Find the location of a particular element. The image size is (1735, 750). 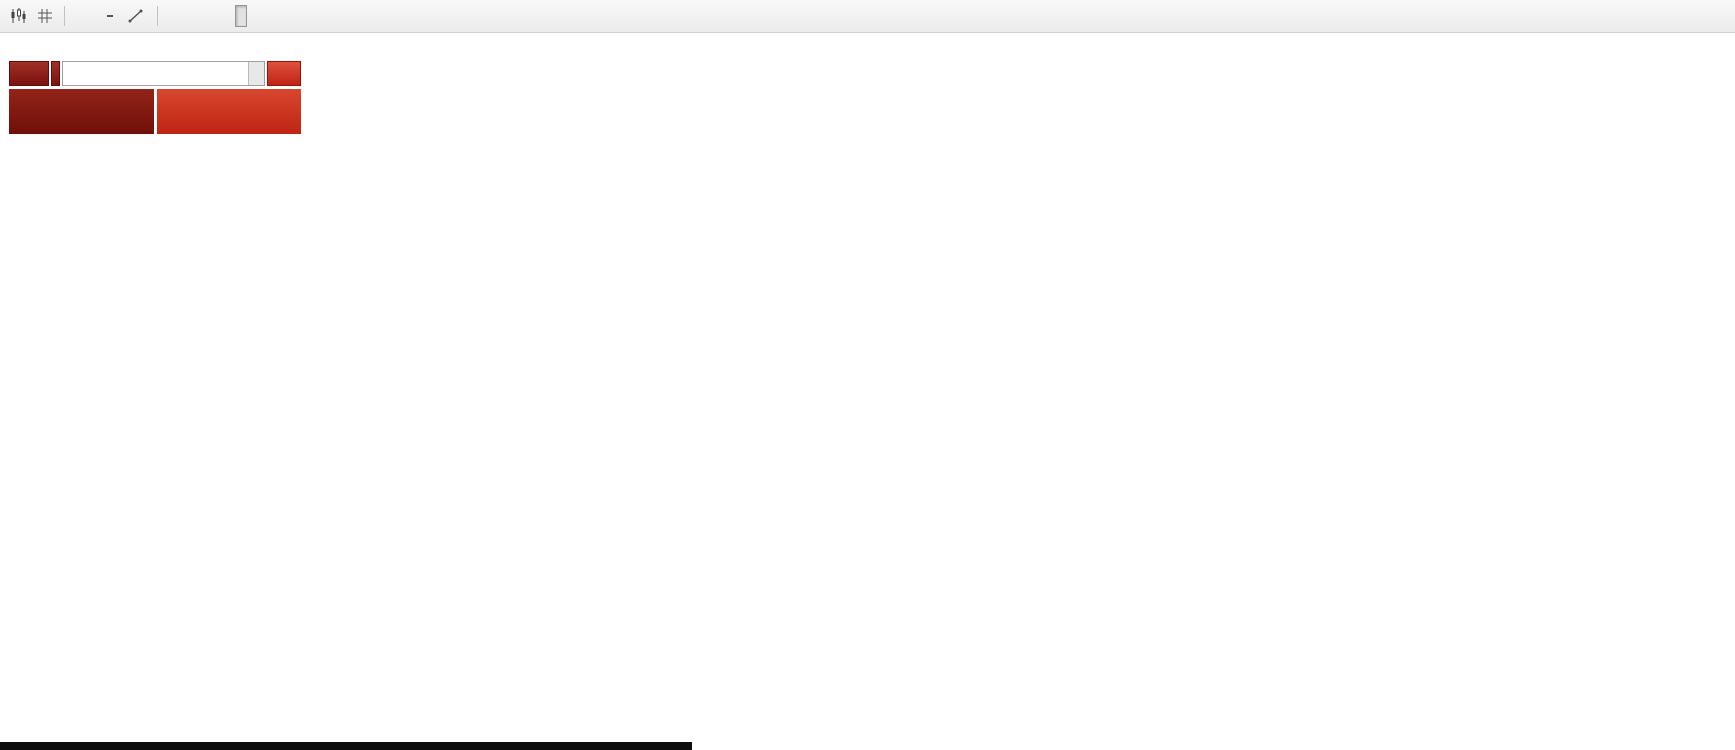

candlestick-chart-icon is located at coordinates (18, 15).